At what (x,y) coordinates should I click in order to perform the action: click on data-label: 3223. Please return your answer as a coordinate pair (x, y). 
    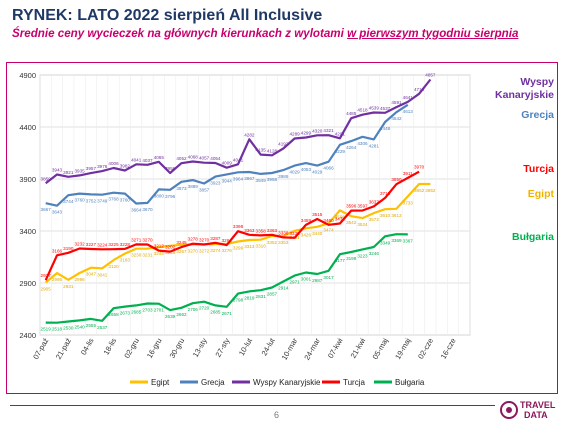
    Looking at the image, I should click on (362, 255).